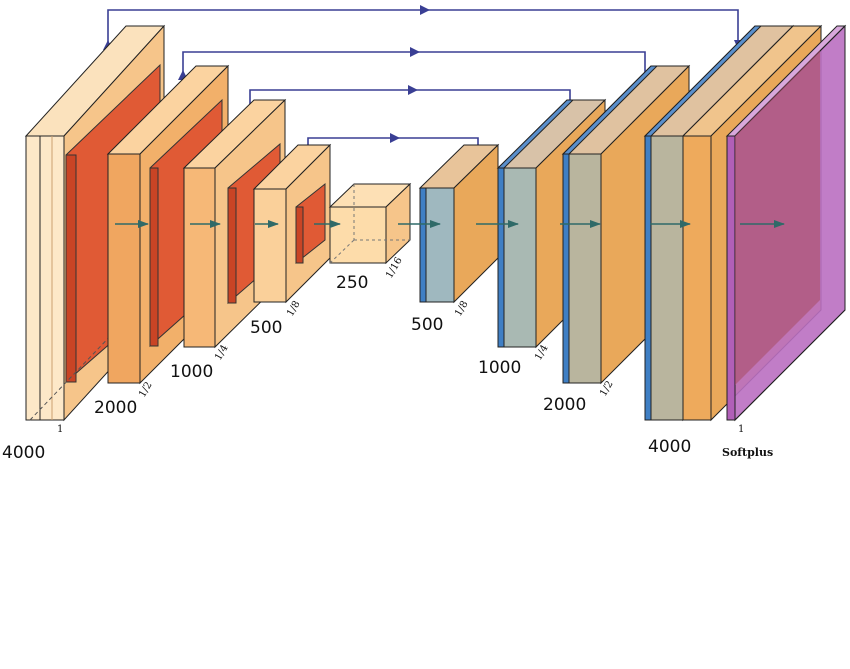 The width and height of the screenshot is (850, 669). What do you see at coordinates (747, 452) in the screenshot?
I see `output-activation-label: Softplus` at bounding box center [747, 452].